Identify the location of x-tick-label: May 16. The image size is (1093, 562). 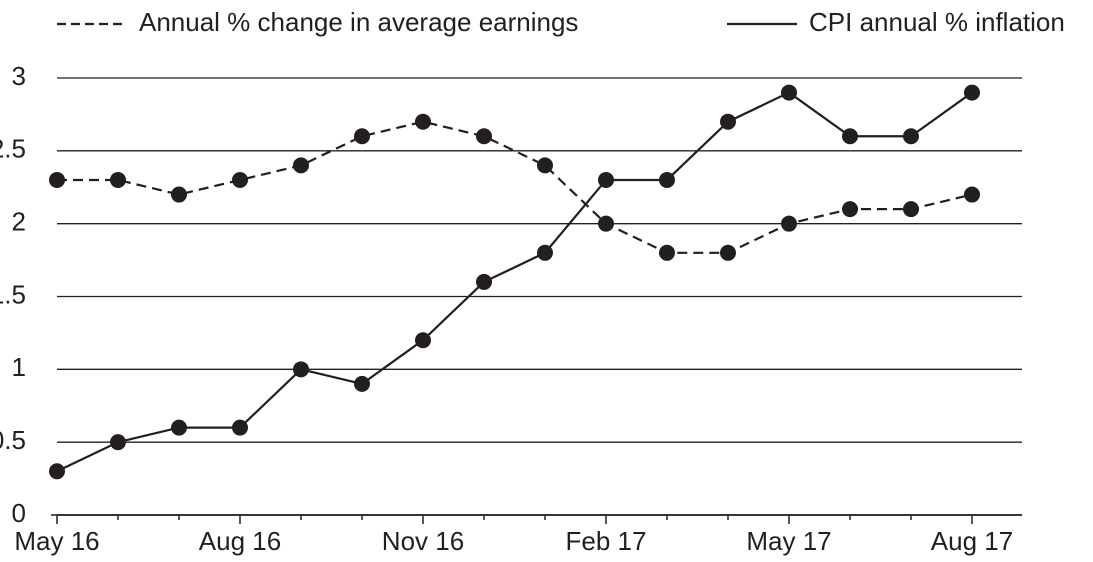
(56, 541).